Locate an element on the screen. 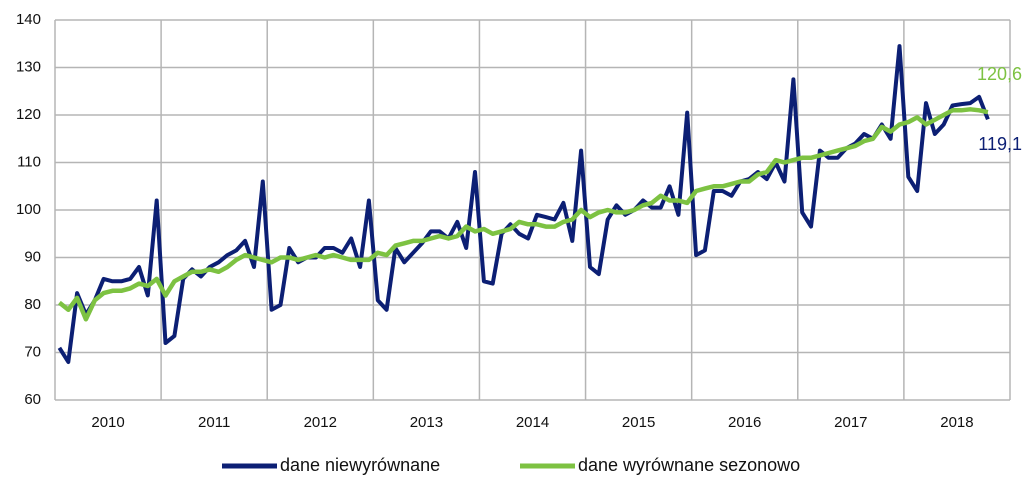 The image size is (1024, 479). y-tick-label: 130 is located at coordinates (28, 66).